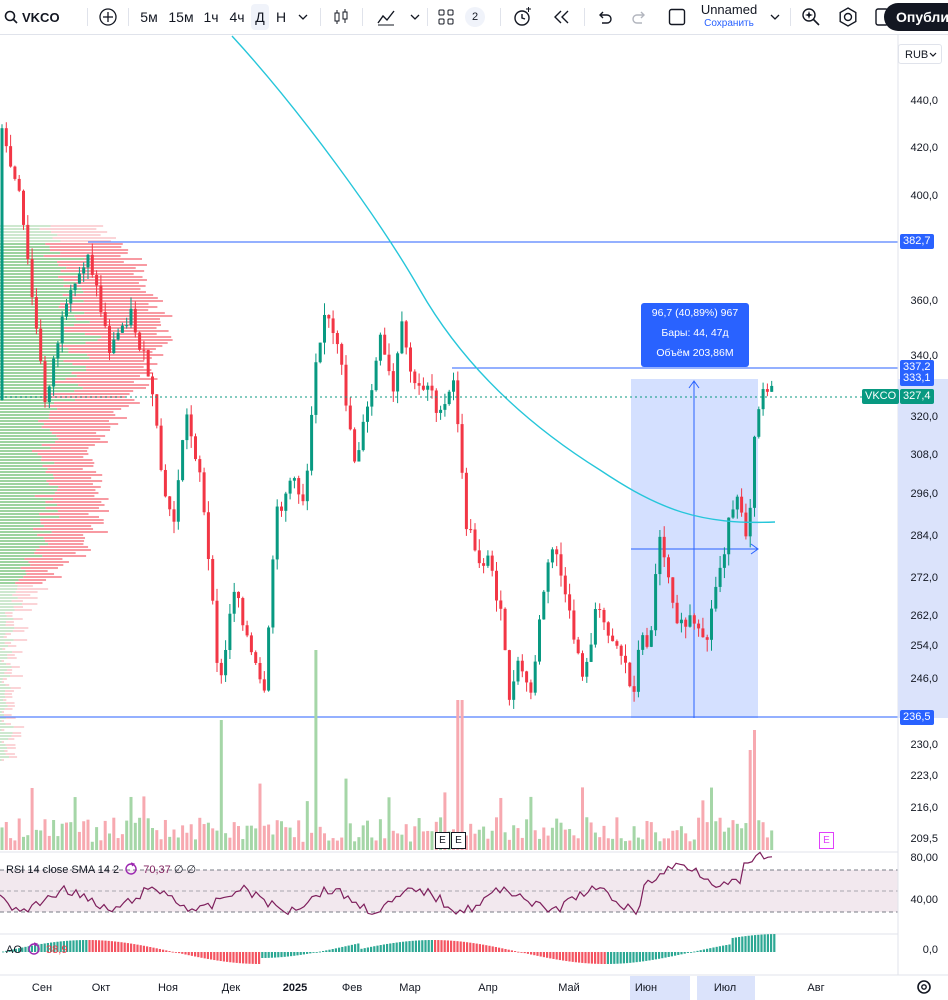 The width and height of the screenshot is (948, 1000). Describe the element at coordinates (281, 17) in the screenshot. I see `interval-week: Н` at that location.